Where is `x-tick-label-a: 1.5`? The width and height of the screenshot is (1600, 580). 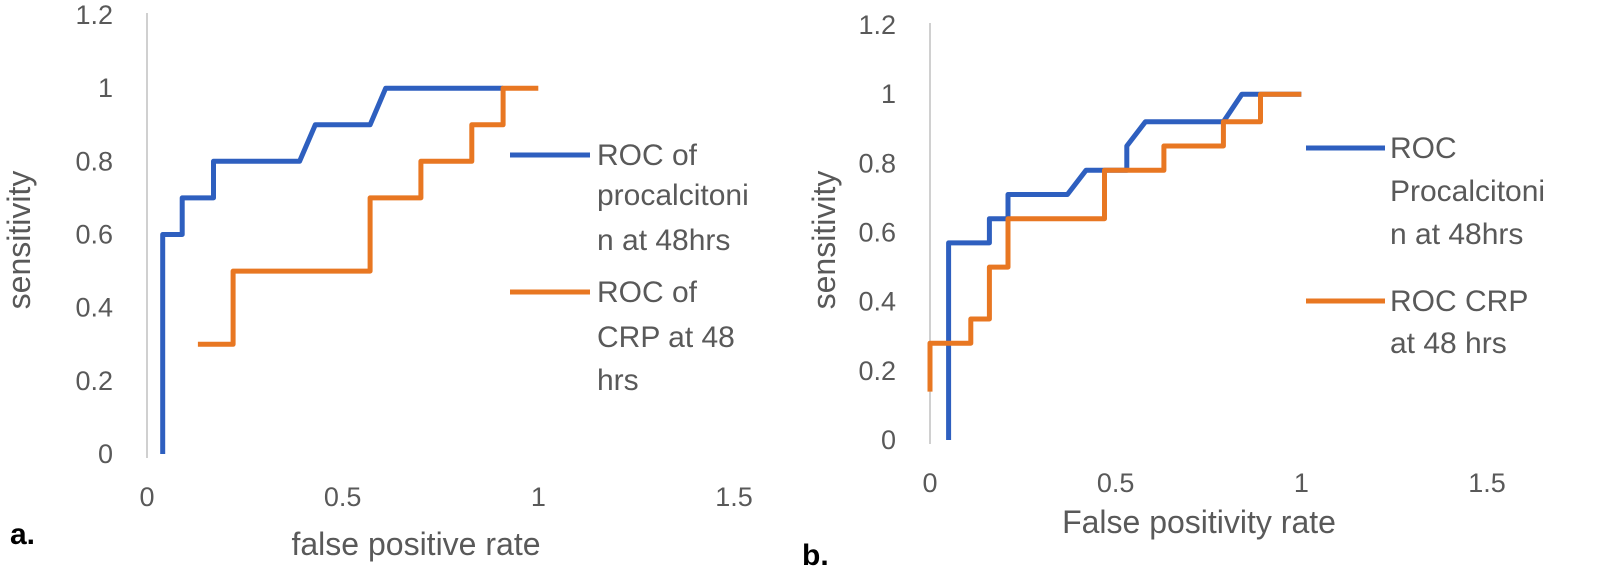 x-tick-label-a: 1.5 is located at coordinates (734, 497).